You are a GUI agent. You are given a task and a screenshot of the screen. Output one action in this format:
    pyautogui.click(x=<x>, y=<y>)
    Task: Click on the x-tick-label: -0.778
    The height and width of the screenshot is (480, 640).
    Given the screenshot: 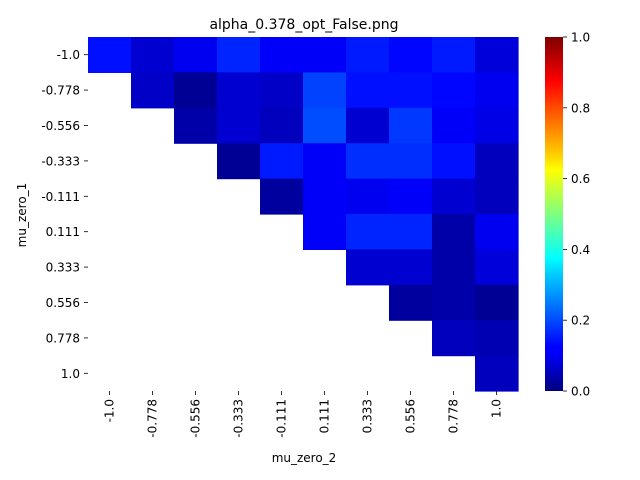 What is the action you would take?
    pyautogui.click(x=153, y=418)
    